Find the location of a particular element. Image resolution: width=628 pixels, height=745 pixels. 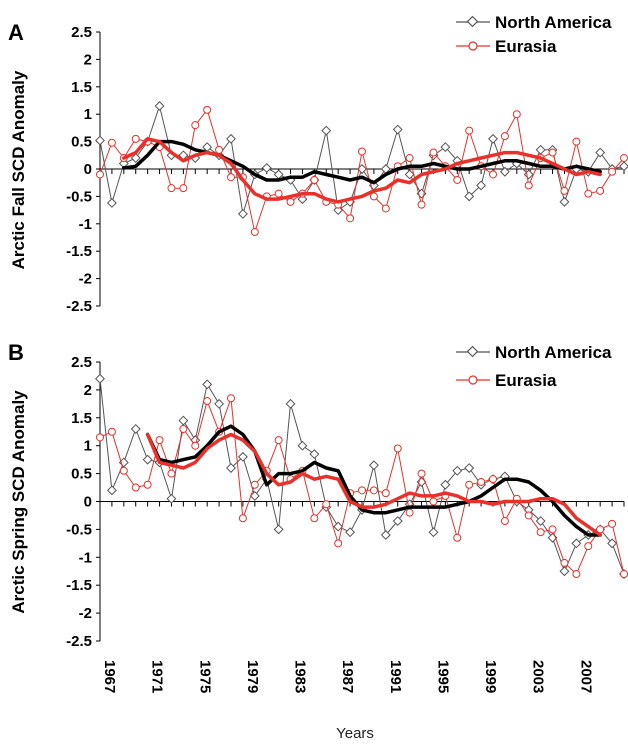

y-tick-label: 2 is located at coordinates (88, 59).